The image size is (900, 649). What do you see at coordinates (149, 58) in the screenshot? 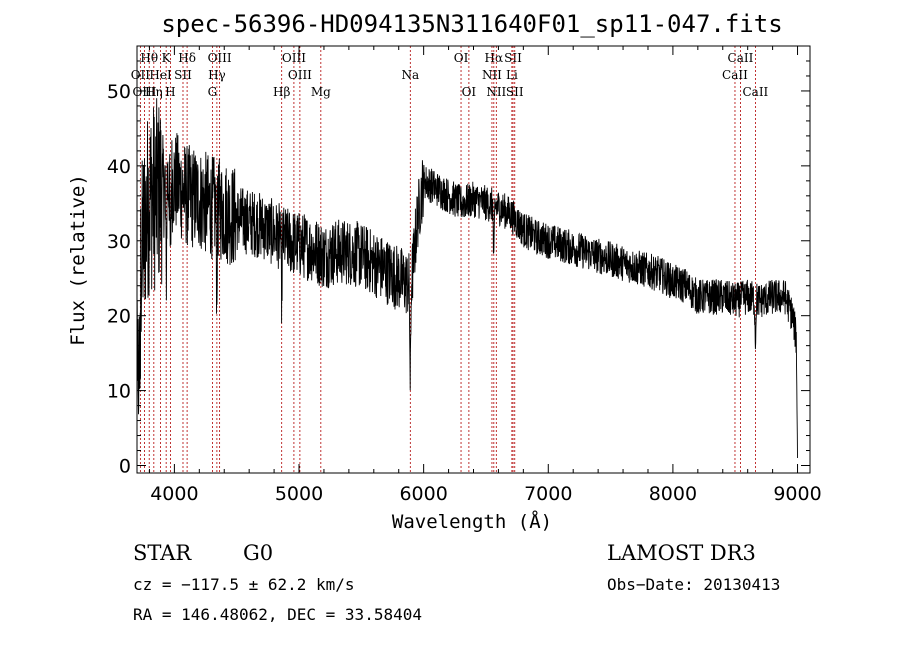
I see `line-marker-label: Hθ` at bounding box center [149, 58].